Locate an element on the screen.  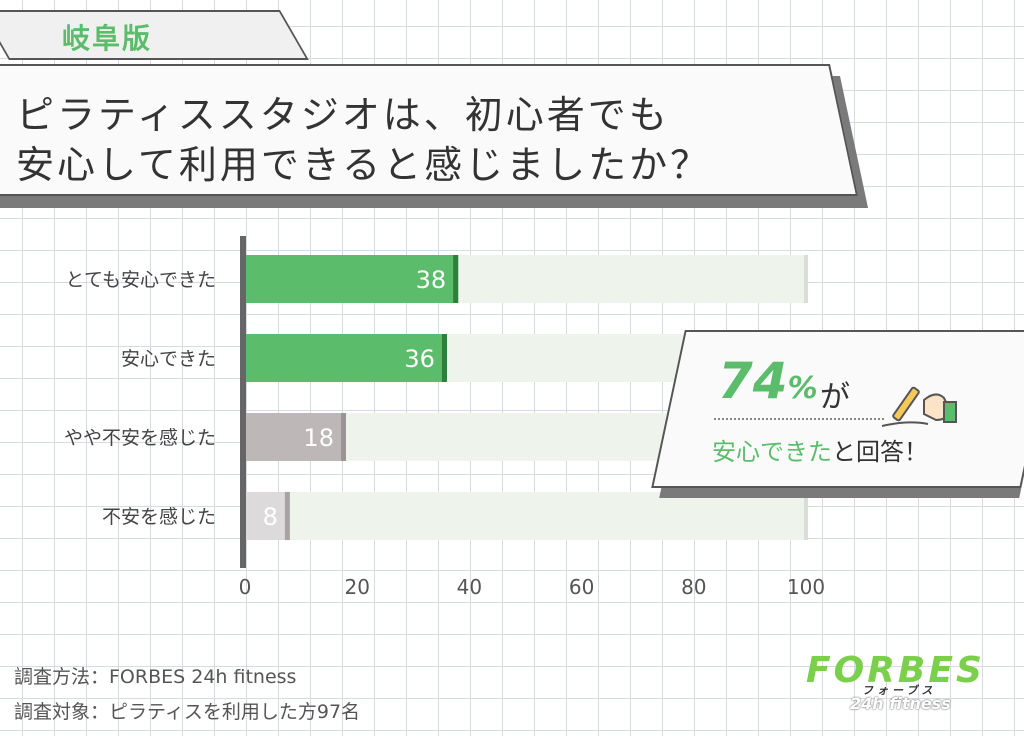
region-tag-box is located at coordinates (154, 35).